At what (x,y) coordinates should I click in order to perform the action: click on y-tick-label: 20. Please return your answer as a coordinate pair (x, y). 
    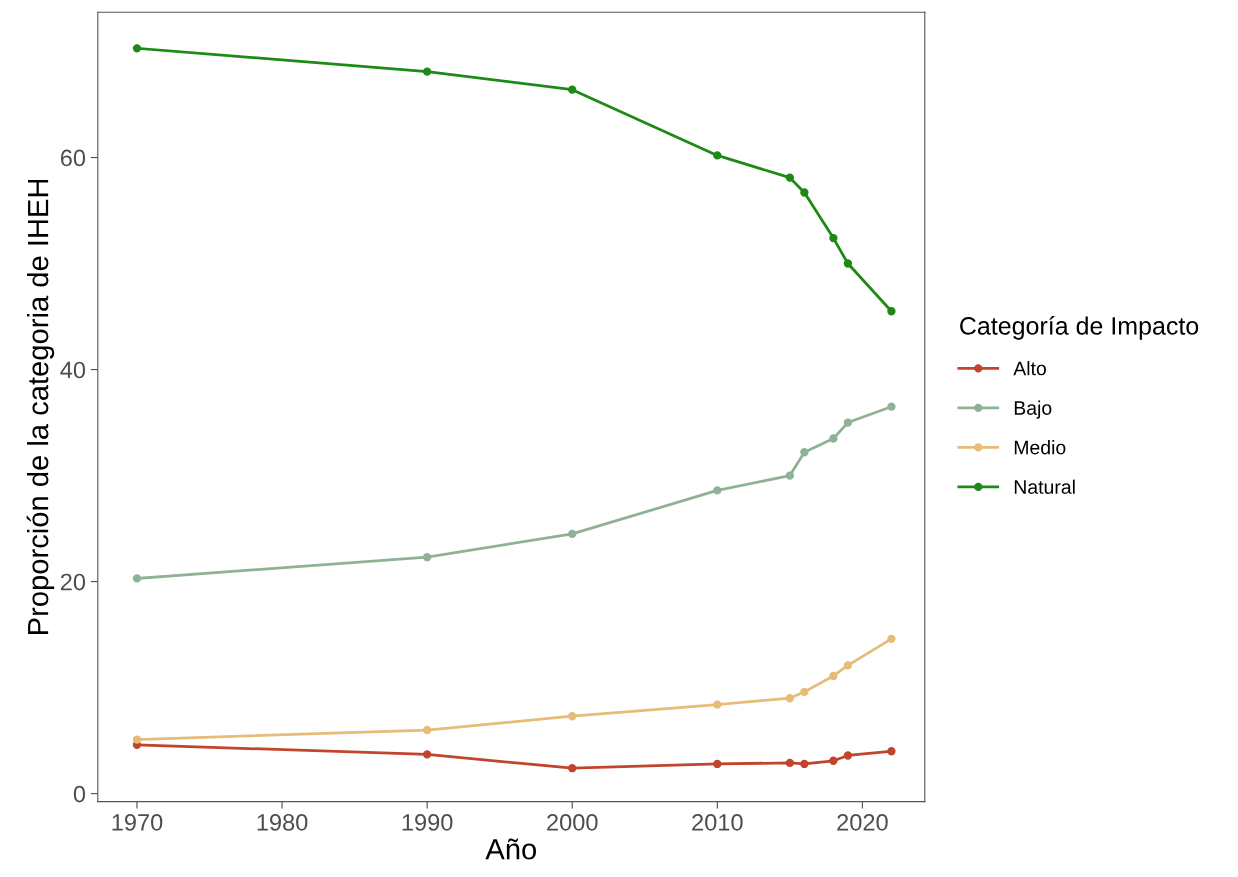
    Looking at the image, I should click on (73, 582).